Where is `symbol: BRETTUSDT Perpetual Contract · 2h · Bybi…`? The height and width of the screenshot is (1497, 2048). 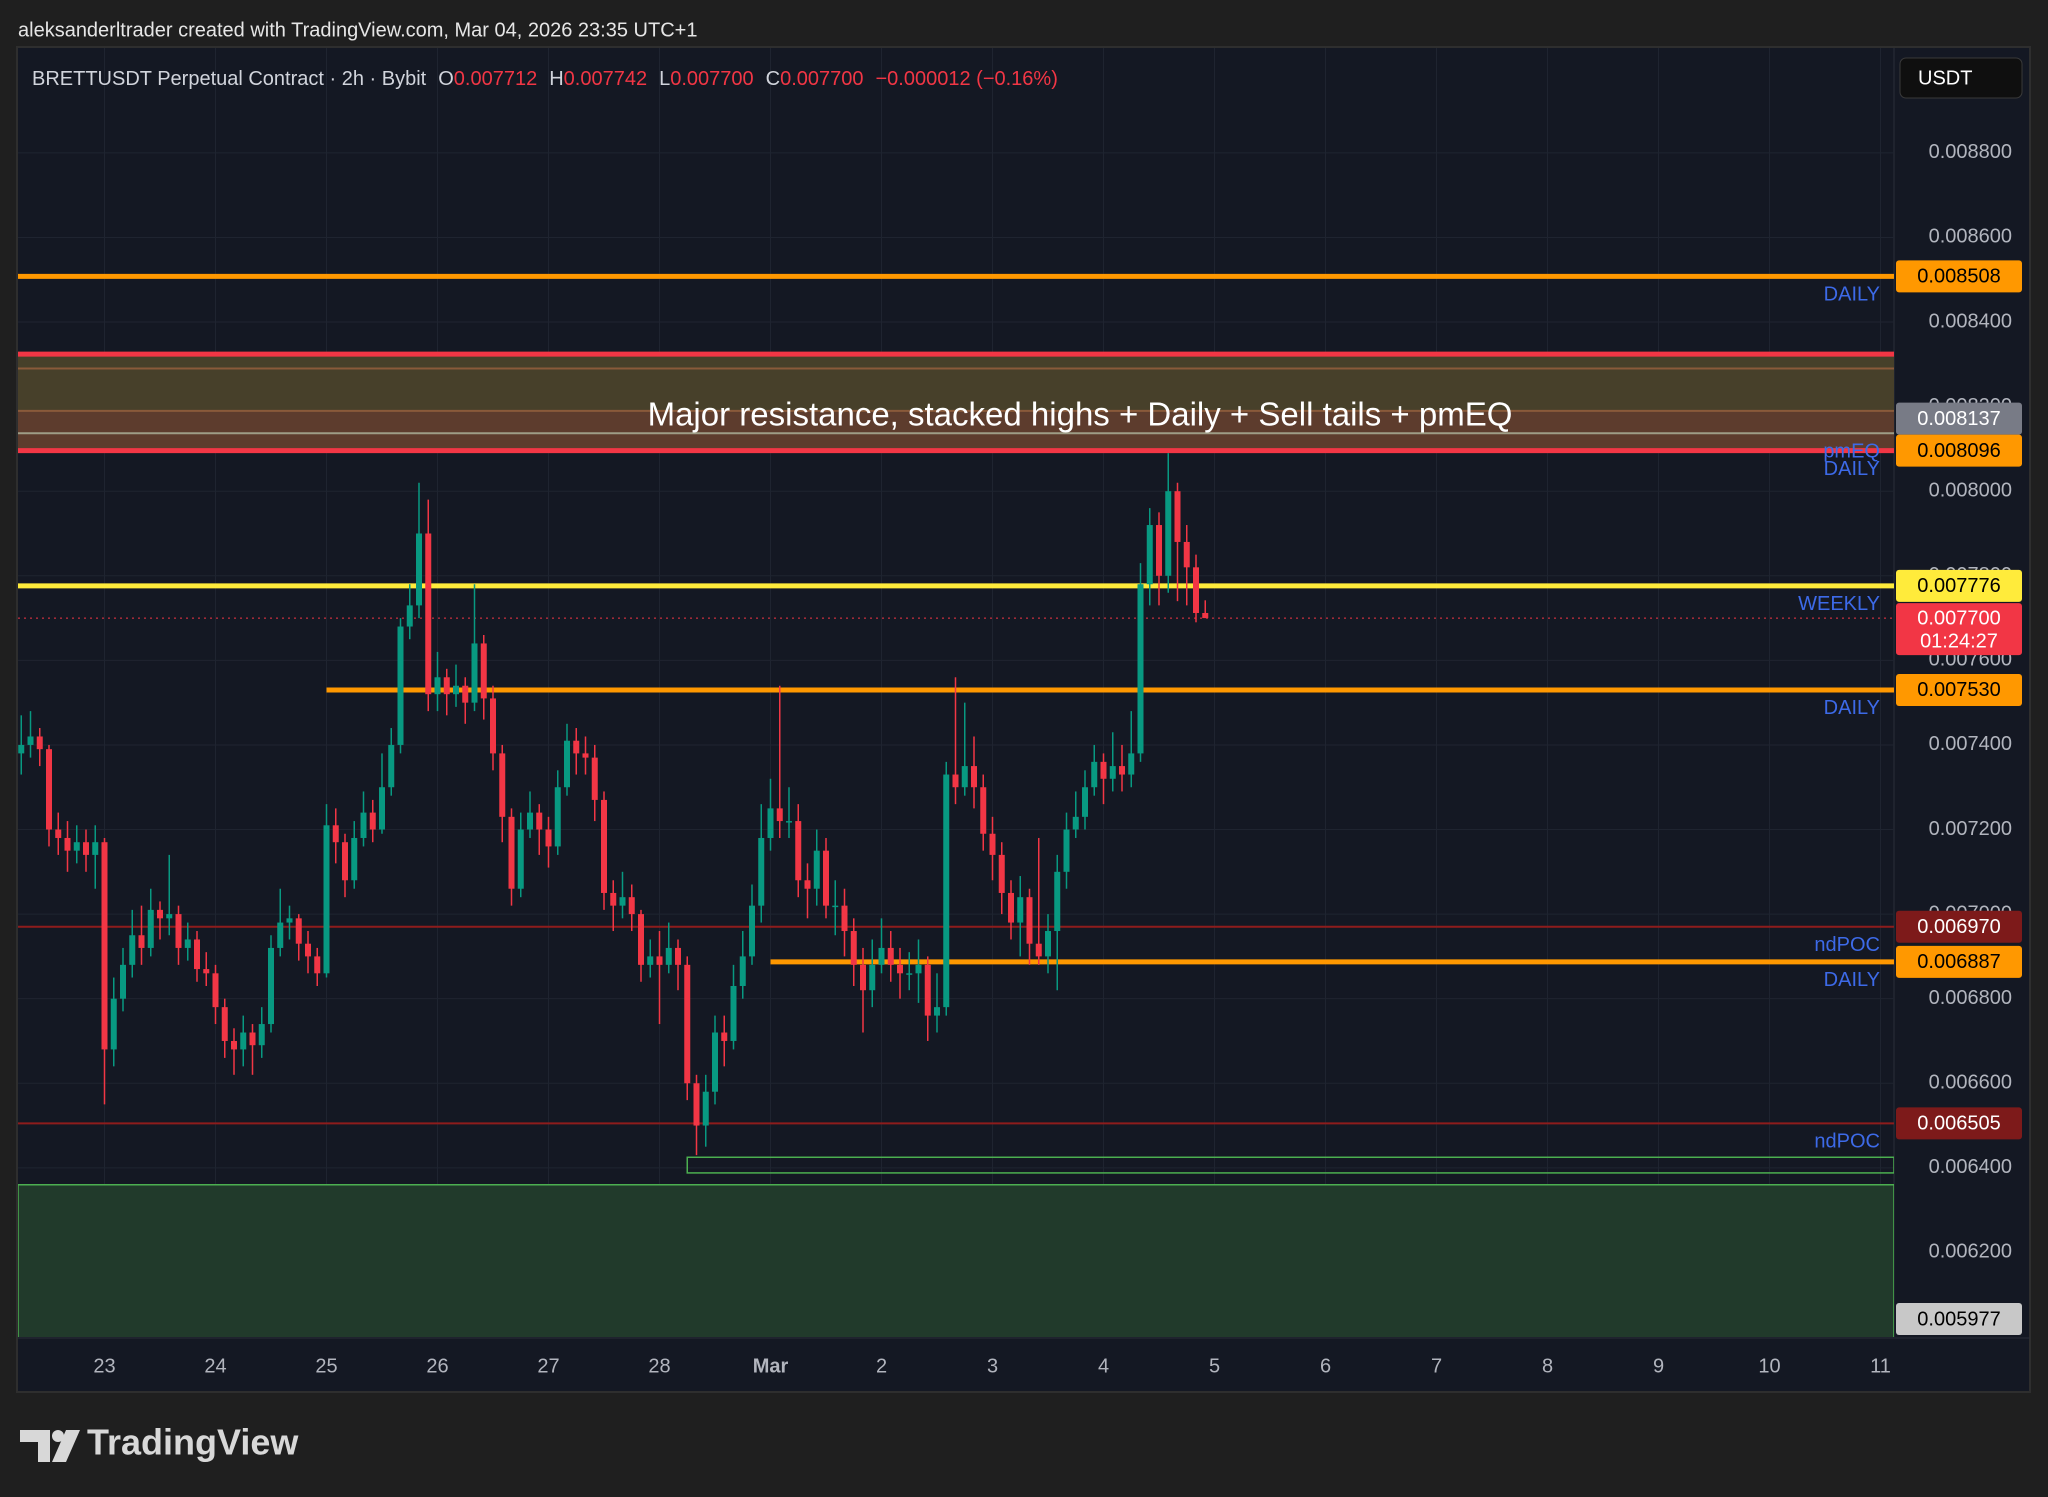
symbol: BRETTUSDT Perpetual Contract · 2h · Bybi… is located at coordinates (229, 79).